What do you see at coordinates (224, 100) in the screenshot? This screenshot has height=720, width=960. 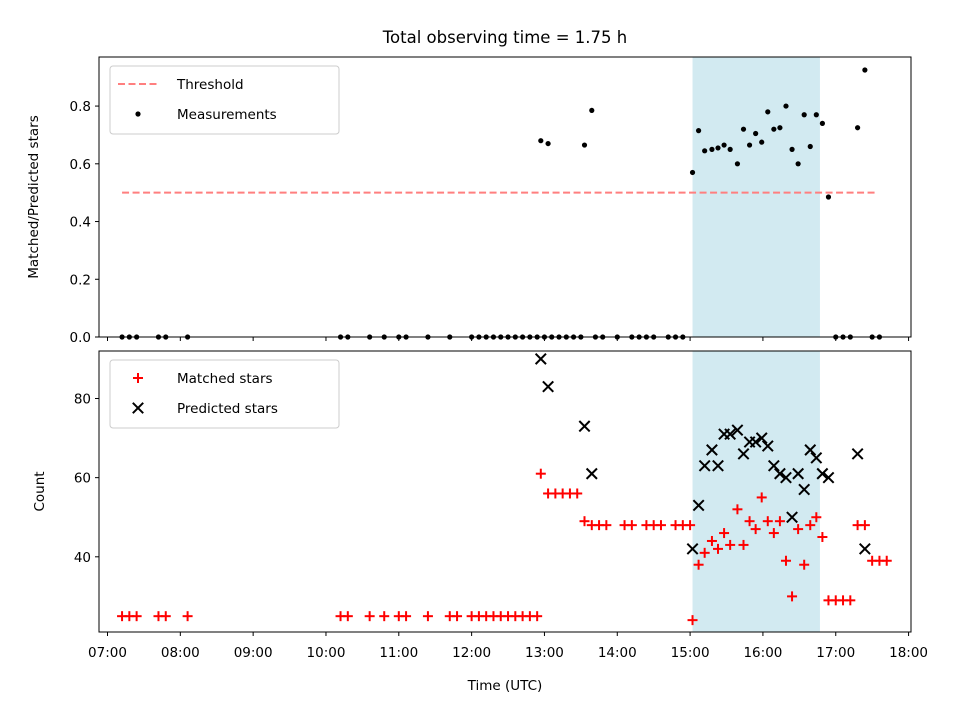 I see `legend-box` at bounding box center [224, 100].